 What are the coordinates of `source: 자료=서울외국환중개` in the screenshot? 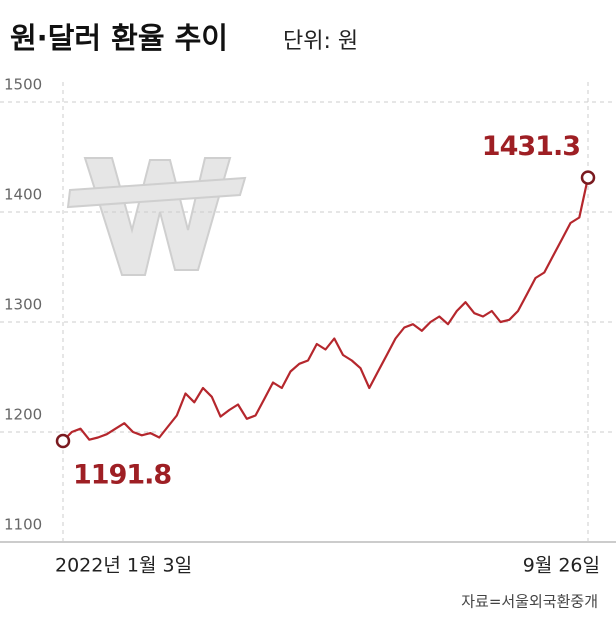 It's located at (529, 602).